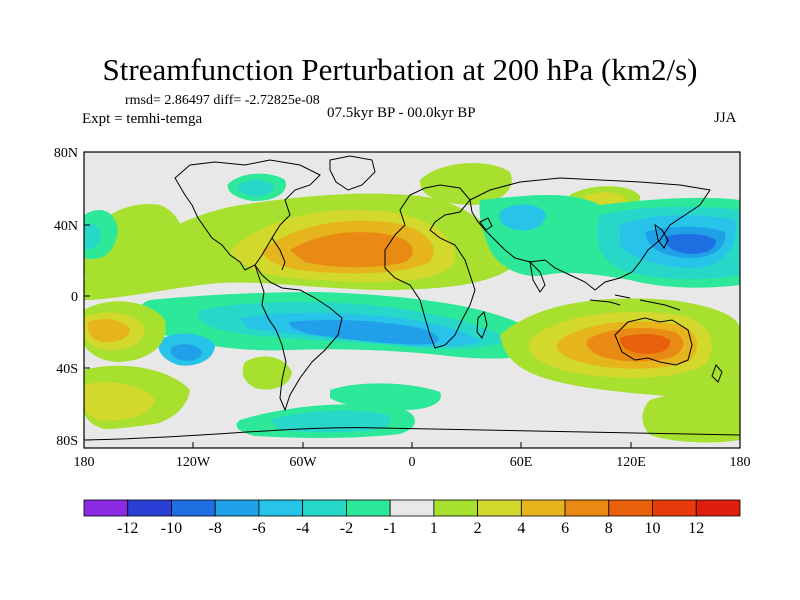 The height and width of the screenshot is (600, 800). What do you see at coordinates (142, 119) in the screenshot?
I see `experiment-label: Expt = temhi-temga` at bounding box center [142, 119].